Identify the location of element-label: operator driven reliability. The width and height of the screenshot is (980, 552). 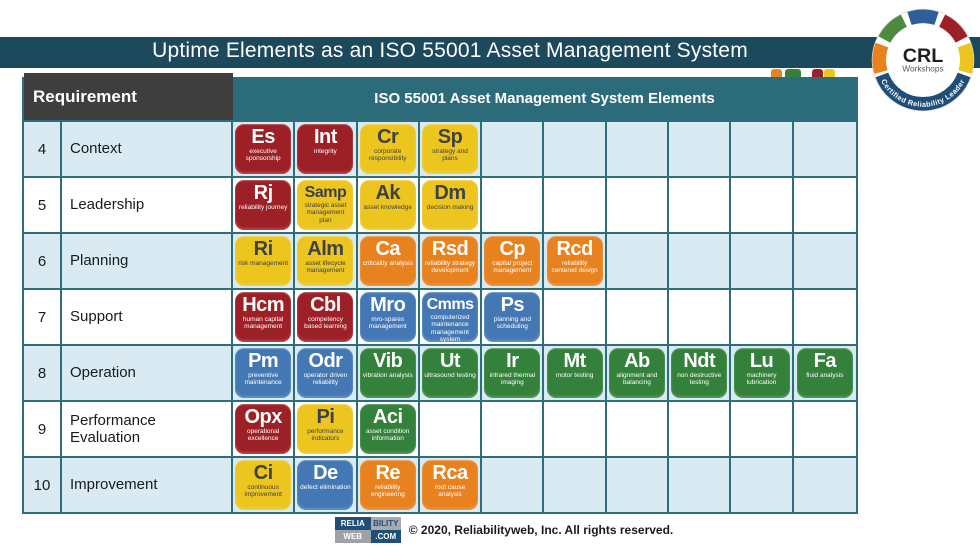
(325, 379).